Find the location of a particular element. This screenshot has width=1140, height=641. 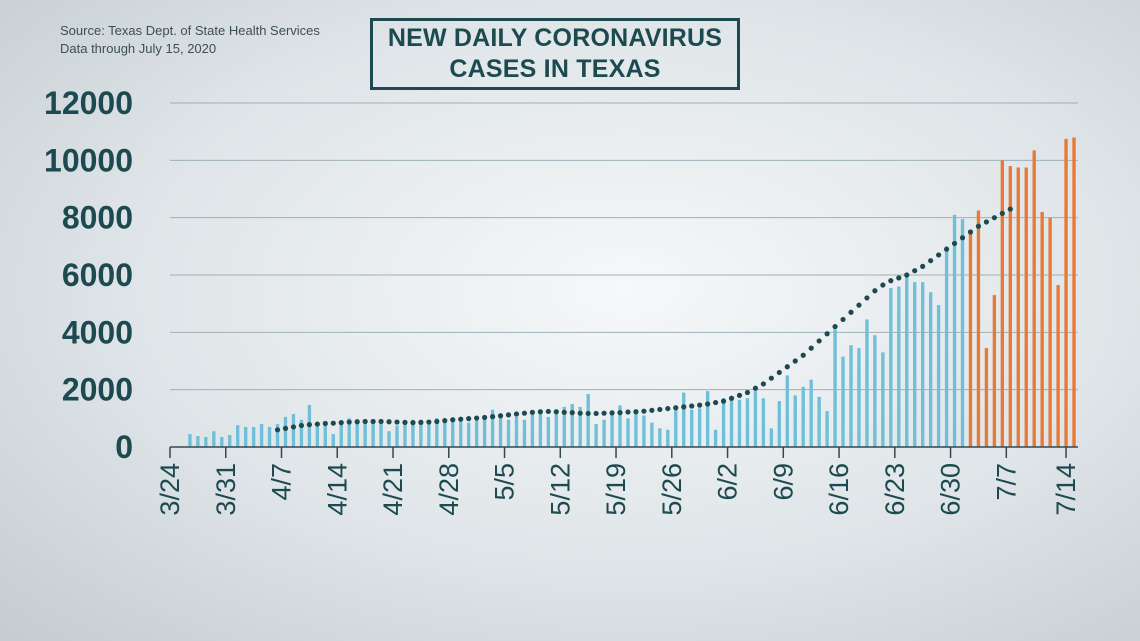

x-tick-label: 5/12 is located at coordinates (560, 489).